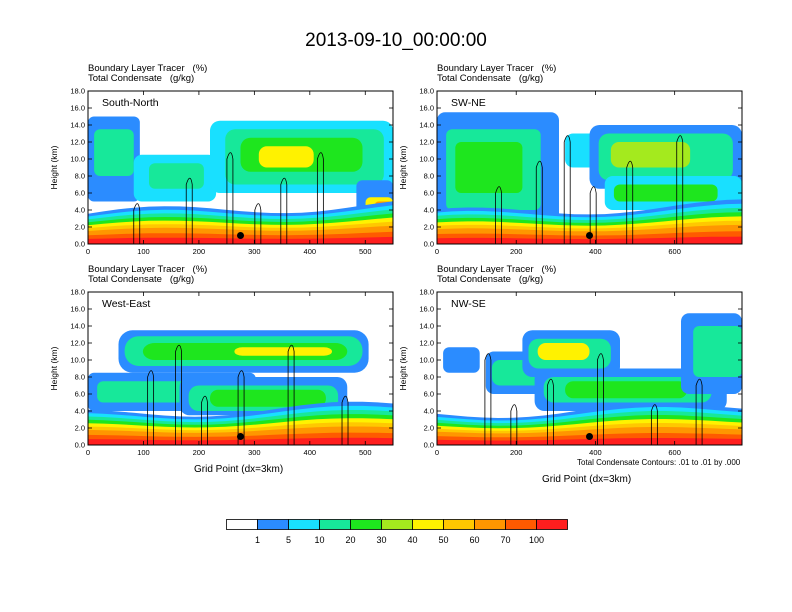  I want to click on colorbar-label: 30, so click(381, 540).